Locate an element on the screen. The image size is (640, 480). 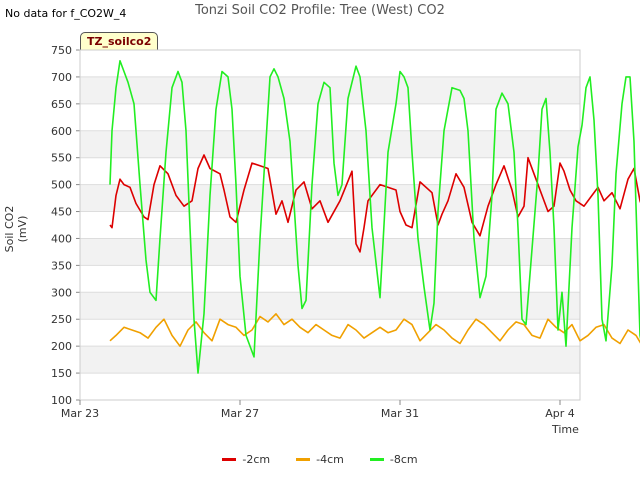
legend-label-4cm: -4cm is located at coordinates (330, 459).